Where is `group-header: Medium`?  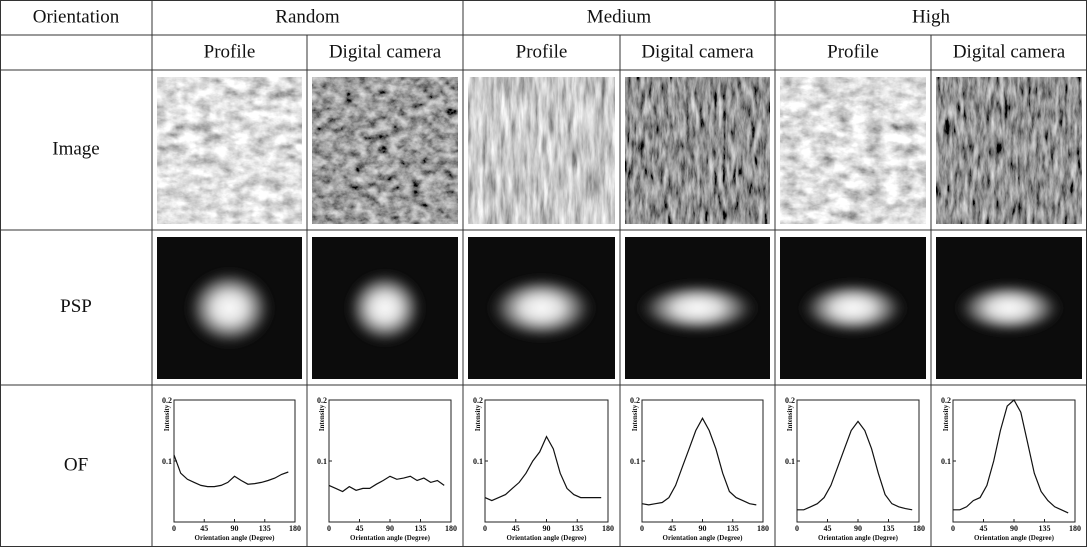
group-header: Medium is located at coordinates (619, 16).